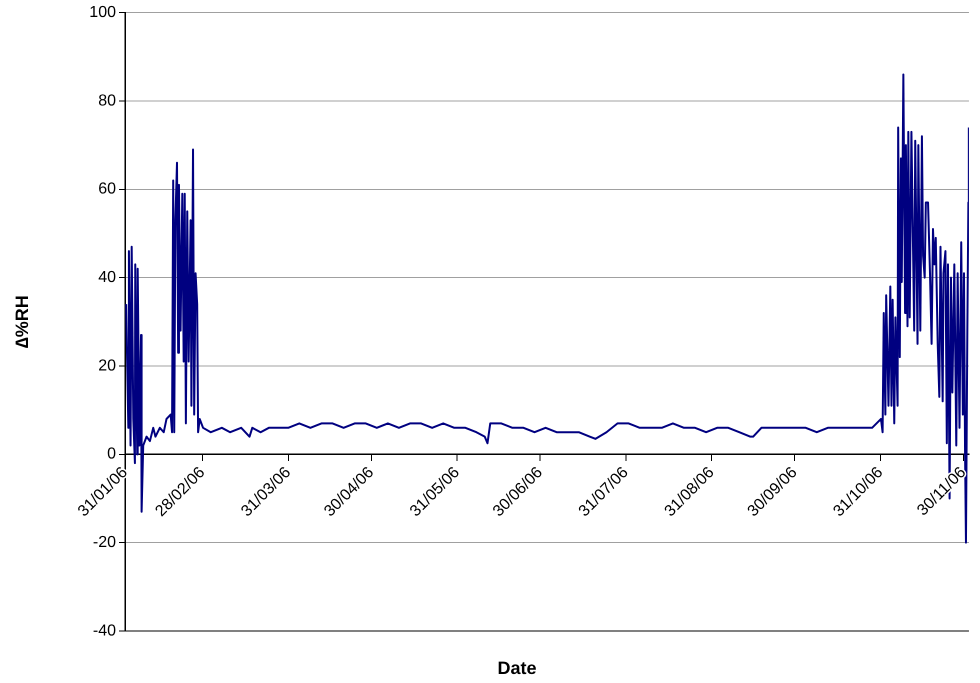  I want to click on y-tick-label: 100, so click(102, 13).